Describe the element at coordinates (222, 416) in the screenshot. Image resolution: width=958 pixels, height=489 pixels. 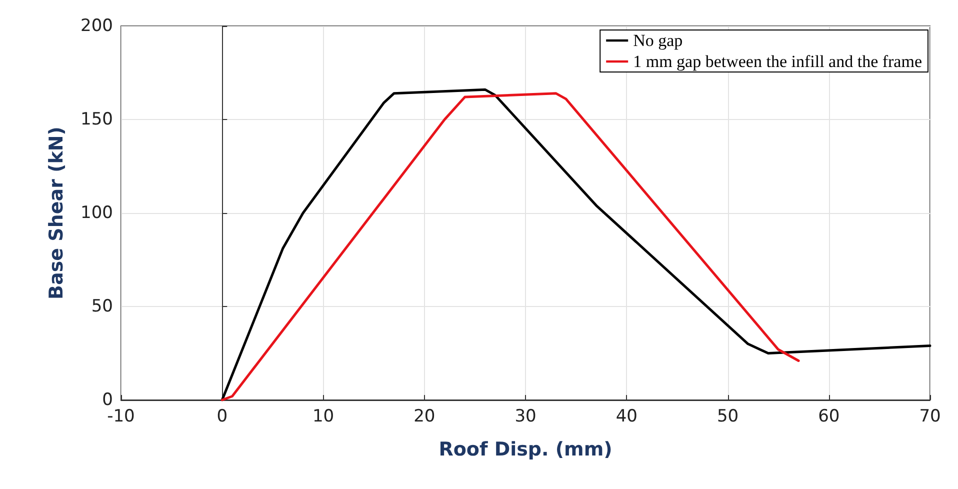
I see `x-tick-label: 0` at that location.